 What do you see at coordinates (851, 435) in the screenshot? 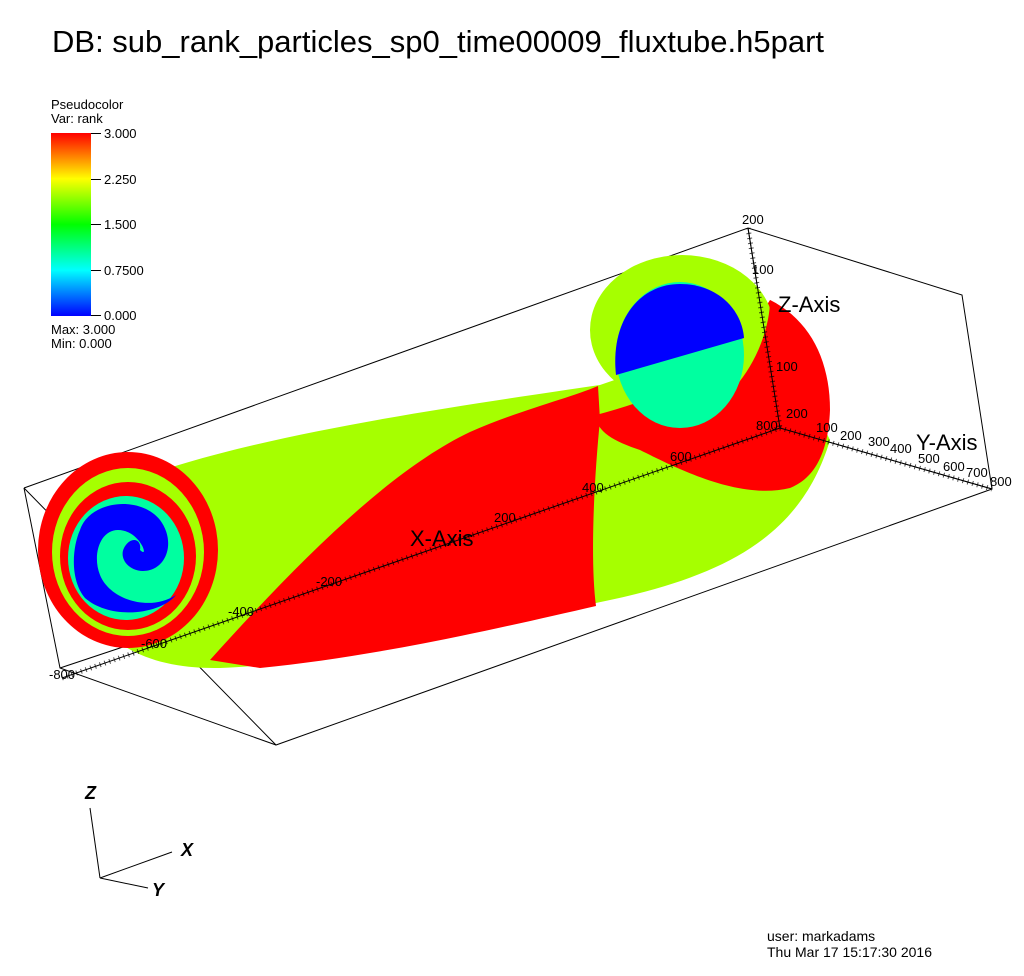
I see `y-tick-label: 200` at bounding box center [851, 435].